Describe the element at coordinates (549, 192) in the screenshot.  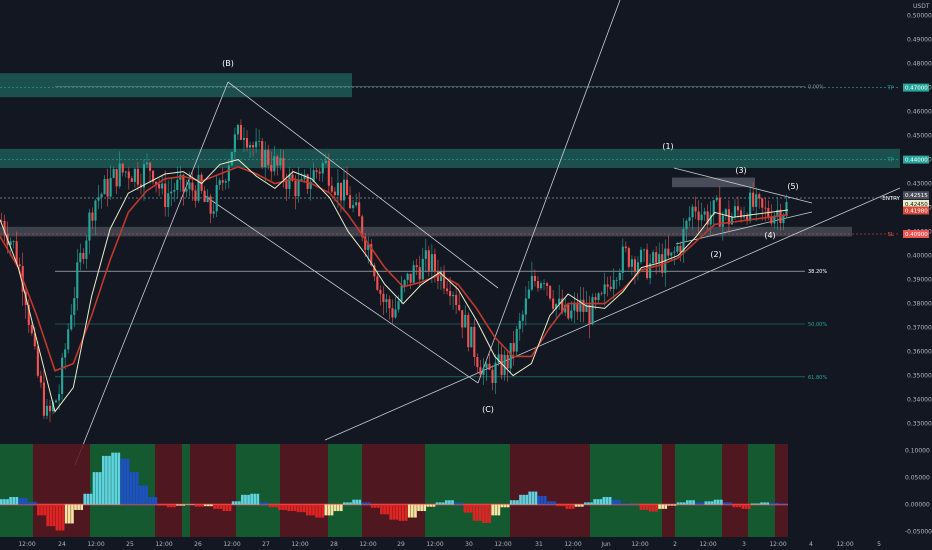
I see `trendline-long-steep` at that location.